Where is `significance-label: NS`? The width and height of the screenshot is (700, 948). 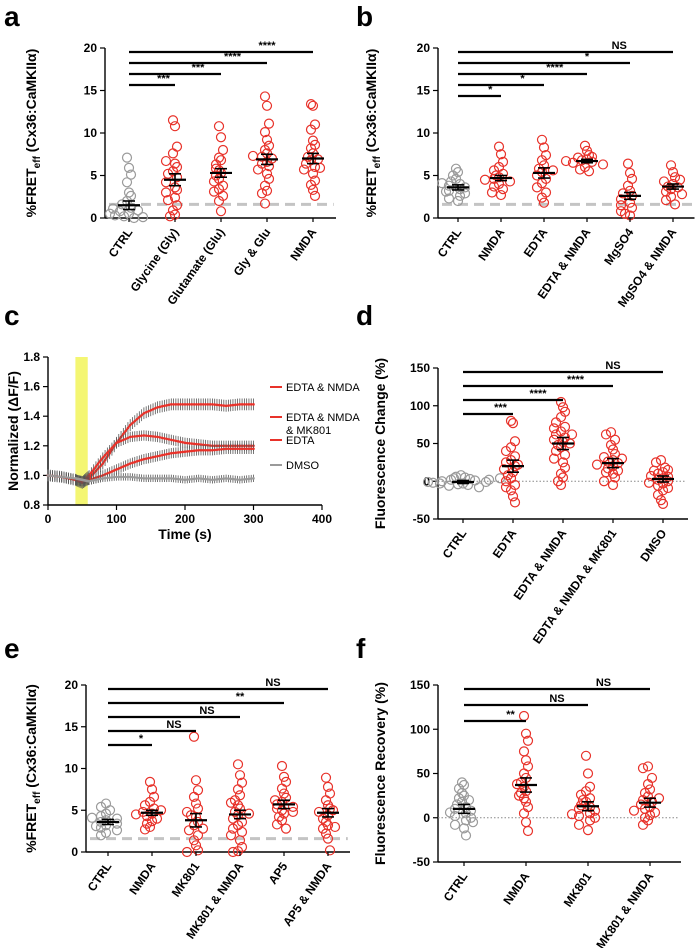
significance-label: NS is located at coordinates (272, 683).